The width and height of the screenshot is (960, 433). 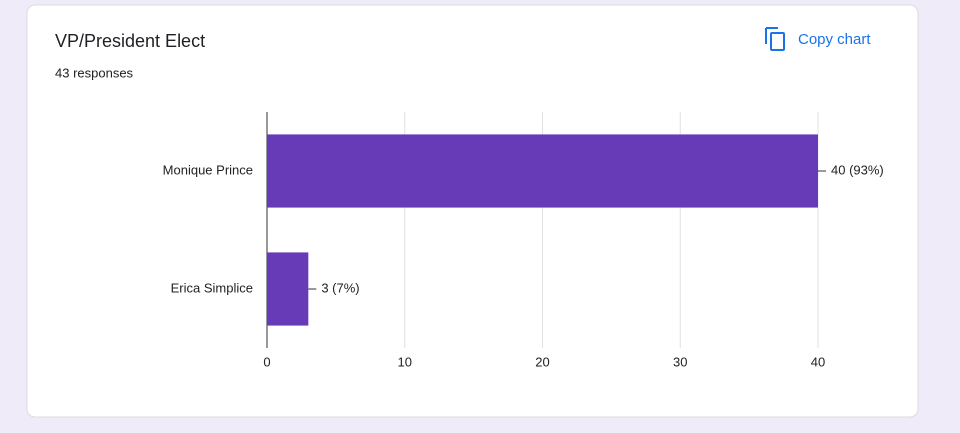 What do you see at coordinates (775, 39) in the screenshot?
I see `copy-icon` at bounding box center [775, 39].